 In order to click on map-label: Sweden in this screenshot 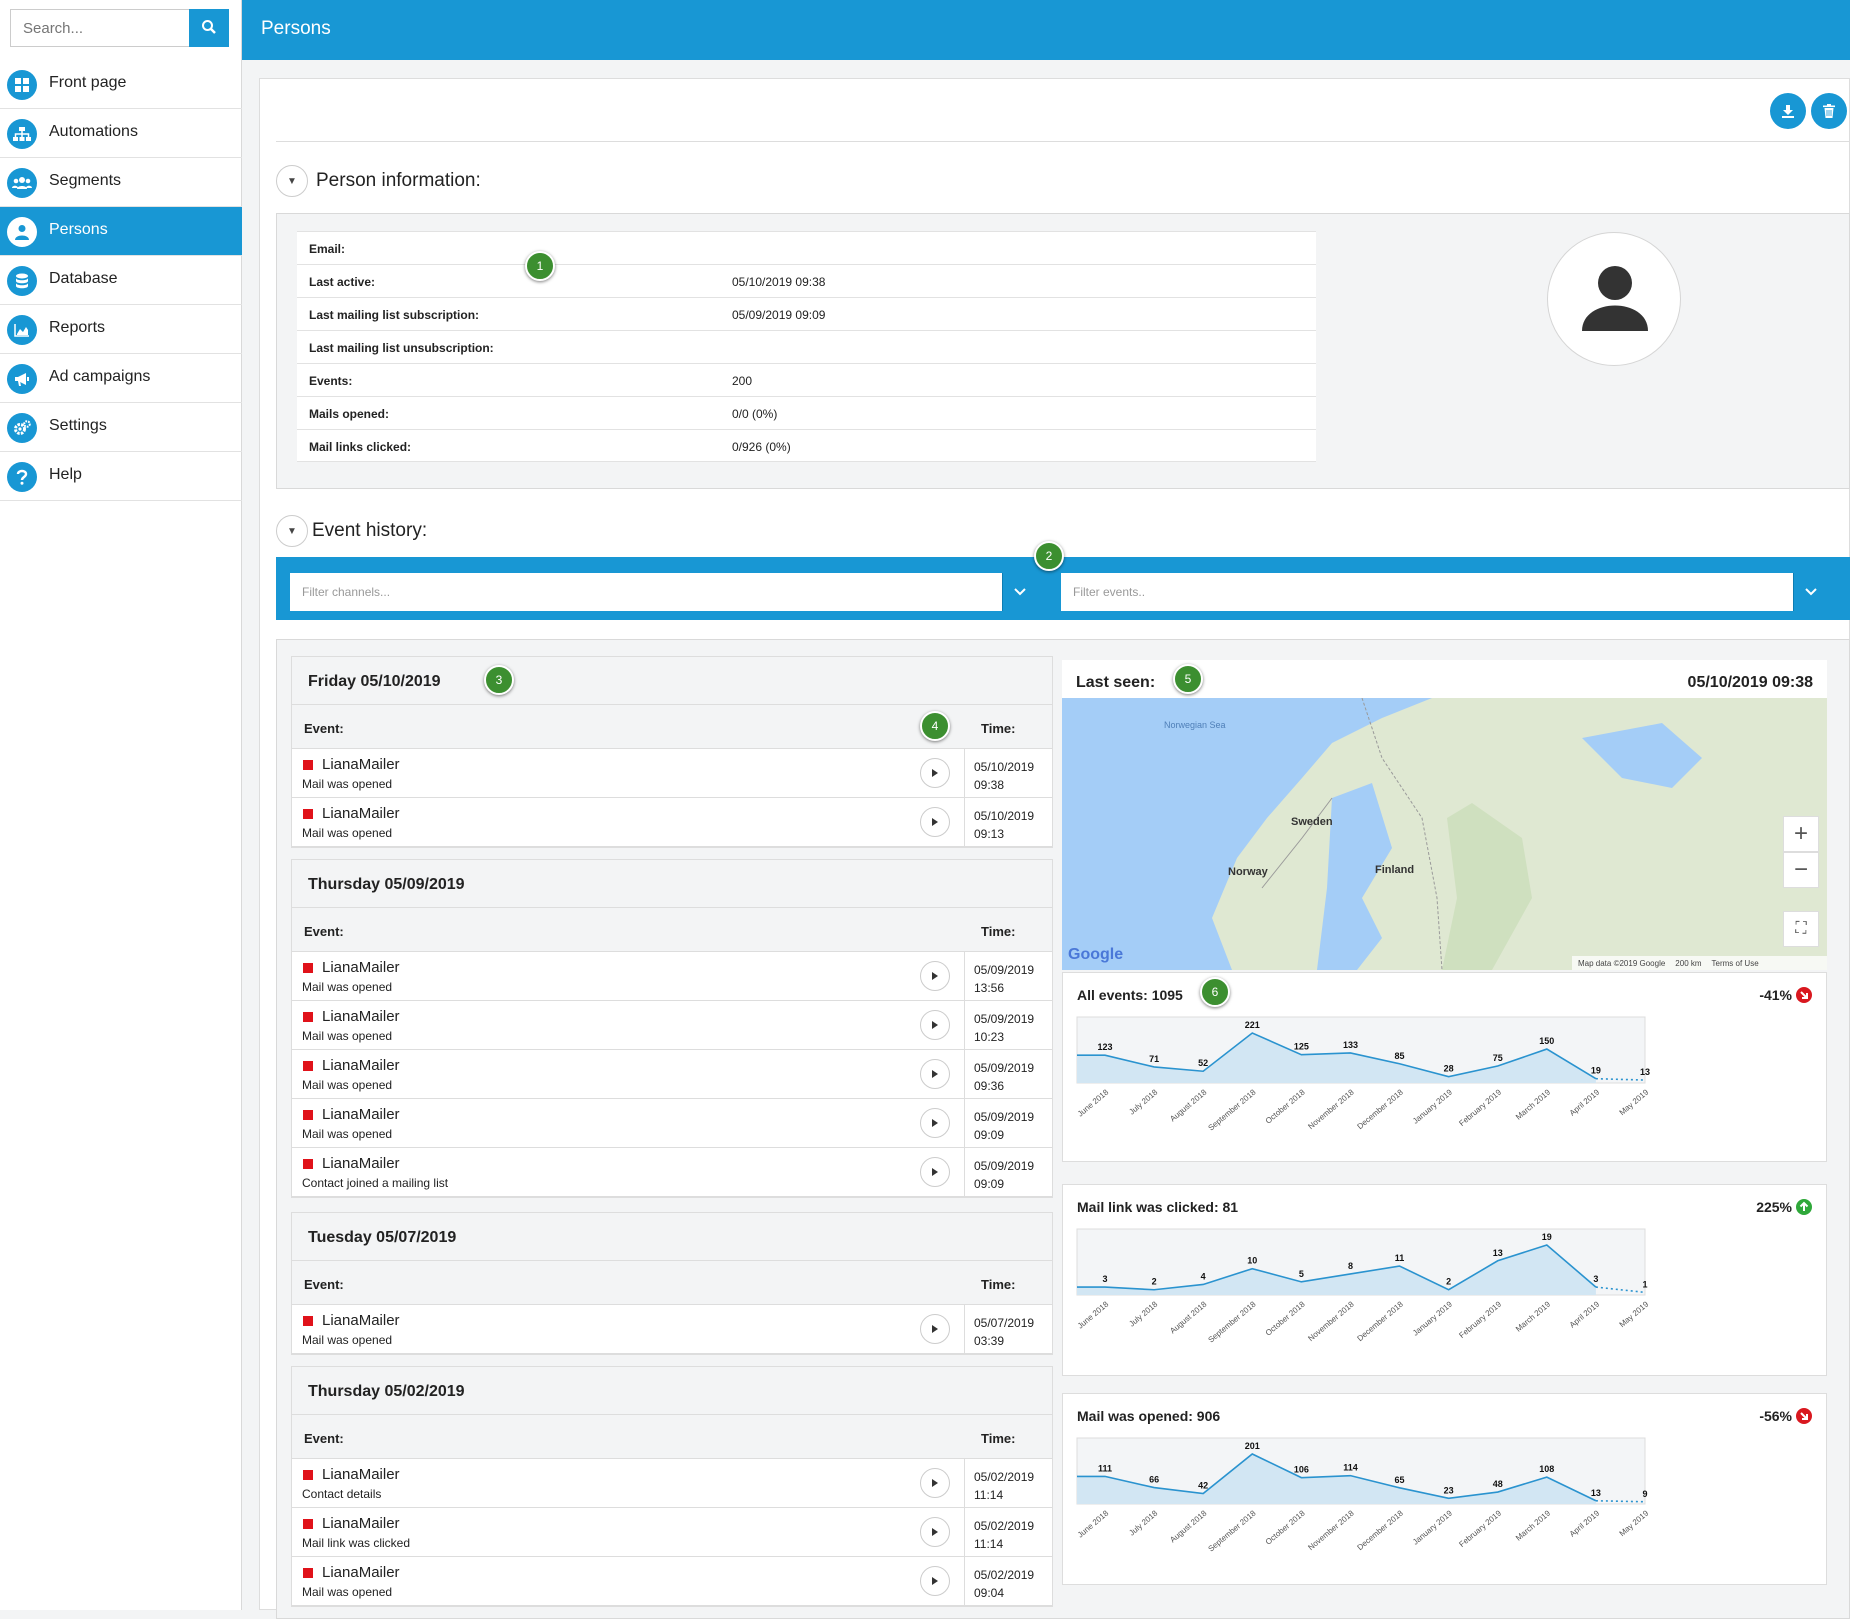, I will do `click(1312, 822)`.